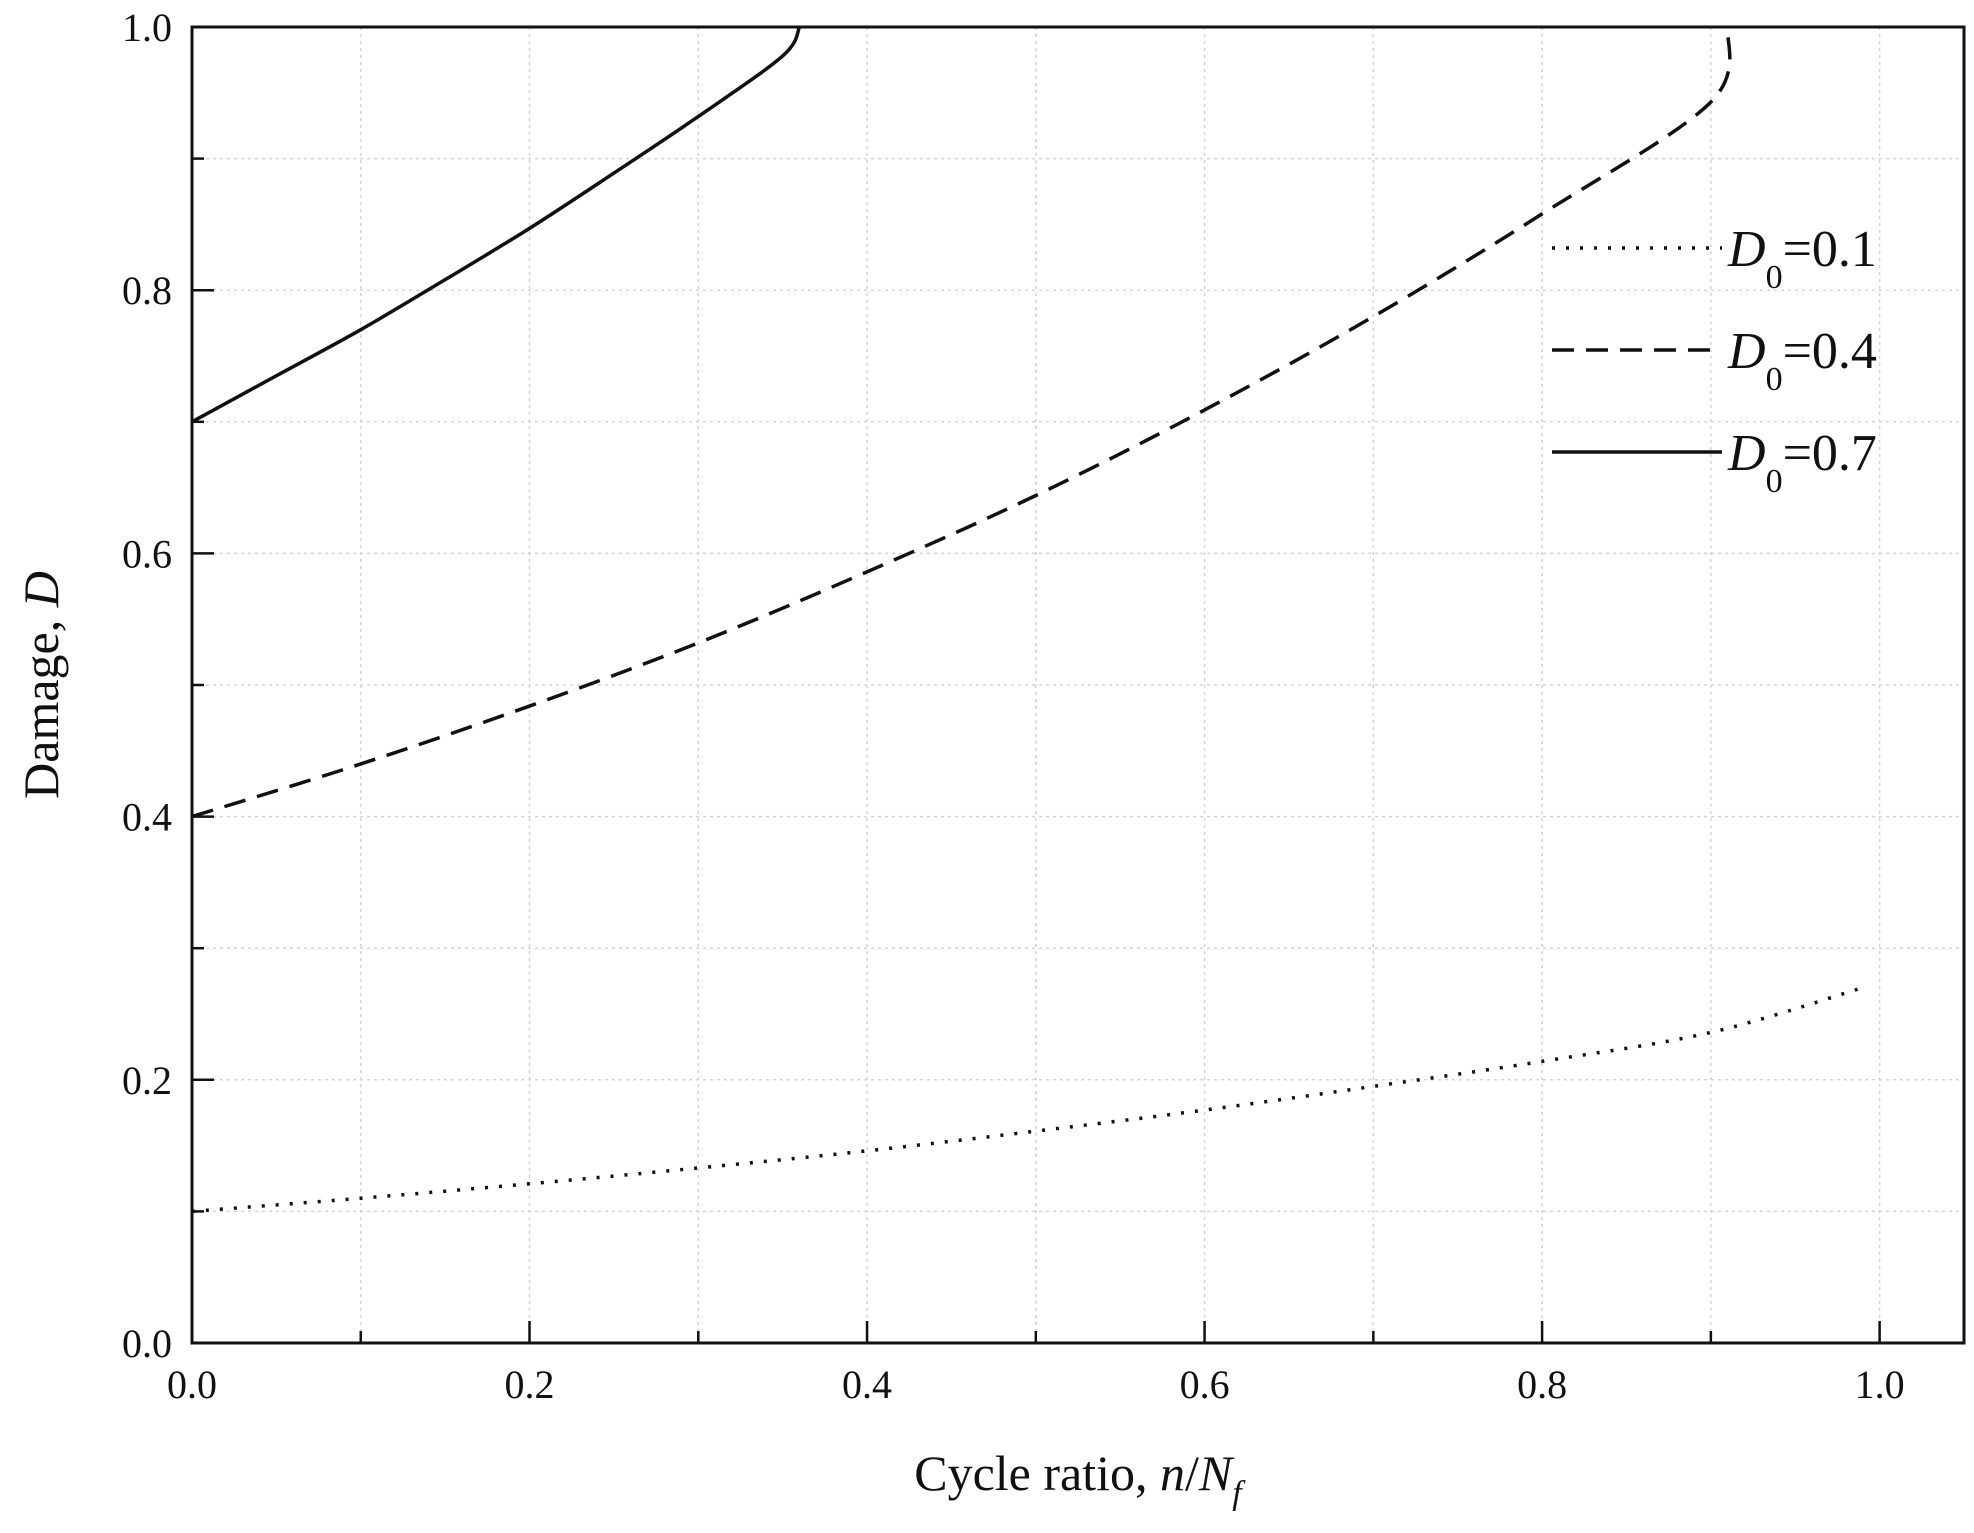 Image resolution: width=1974 pixels, height=1533 pixels. Describe the element at coordinates (1830, 249) in the screenshot. I see `legend-value: =0.1` at that location.